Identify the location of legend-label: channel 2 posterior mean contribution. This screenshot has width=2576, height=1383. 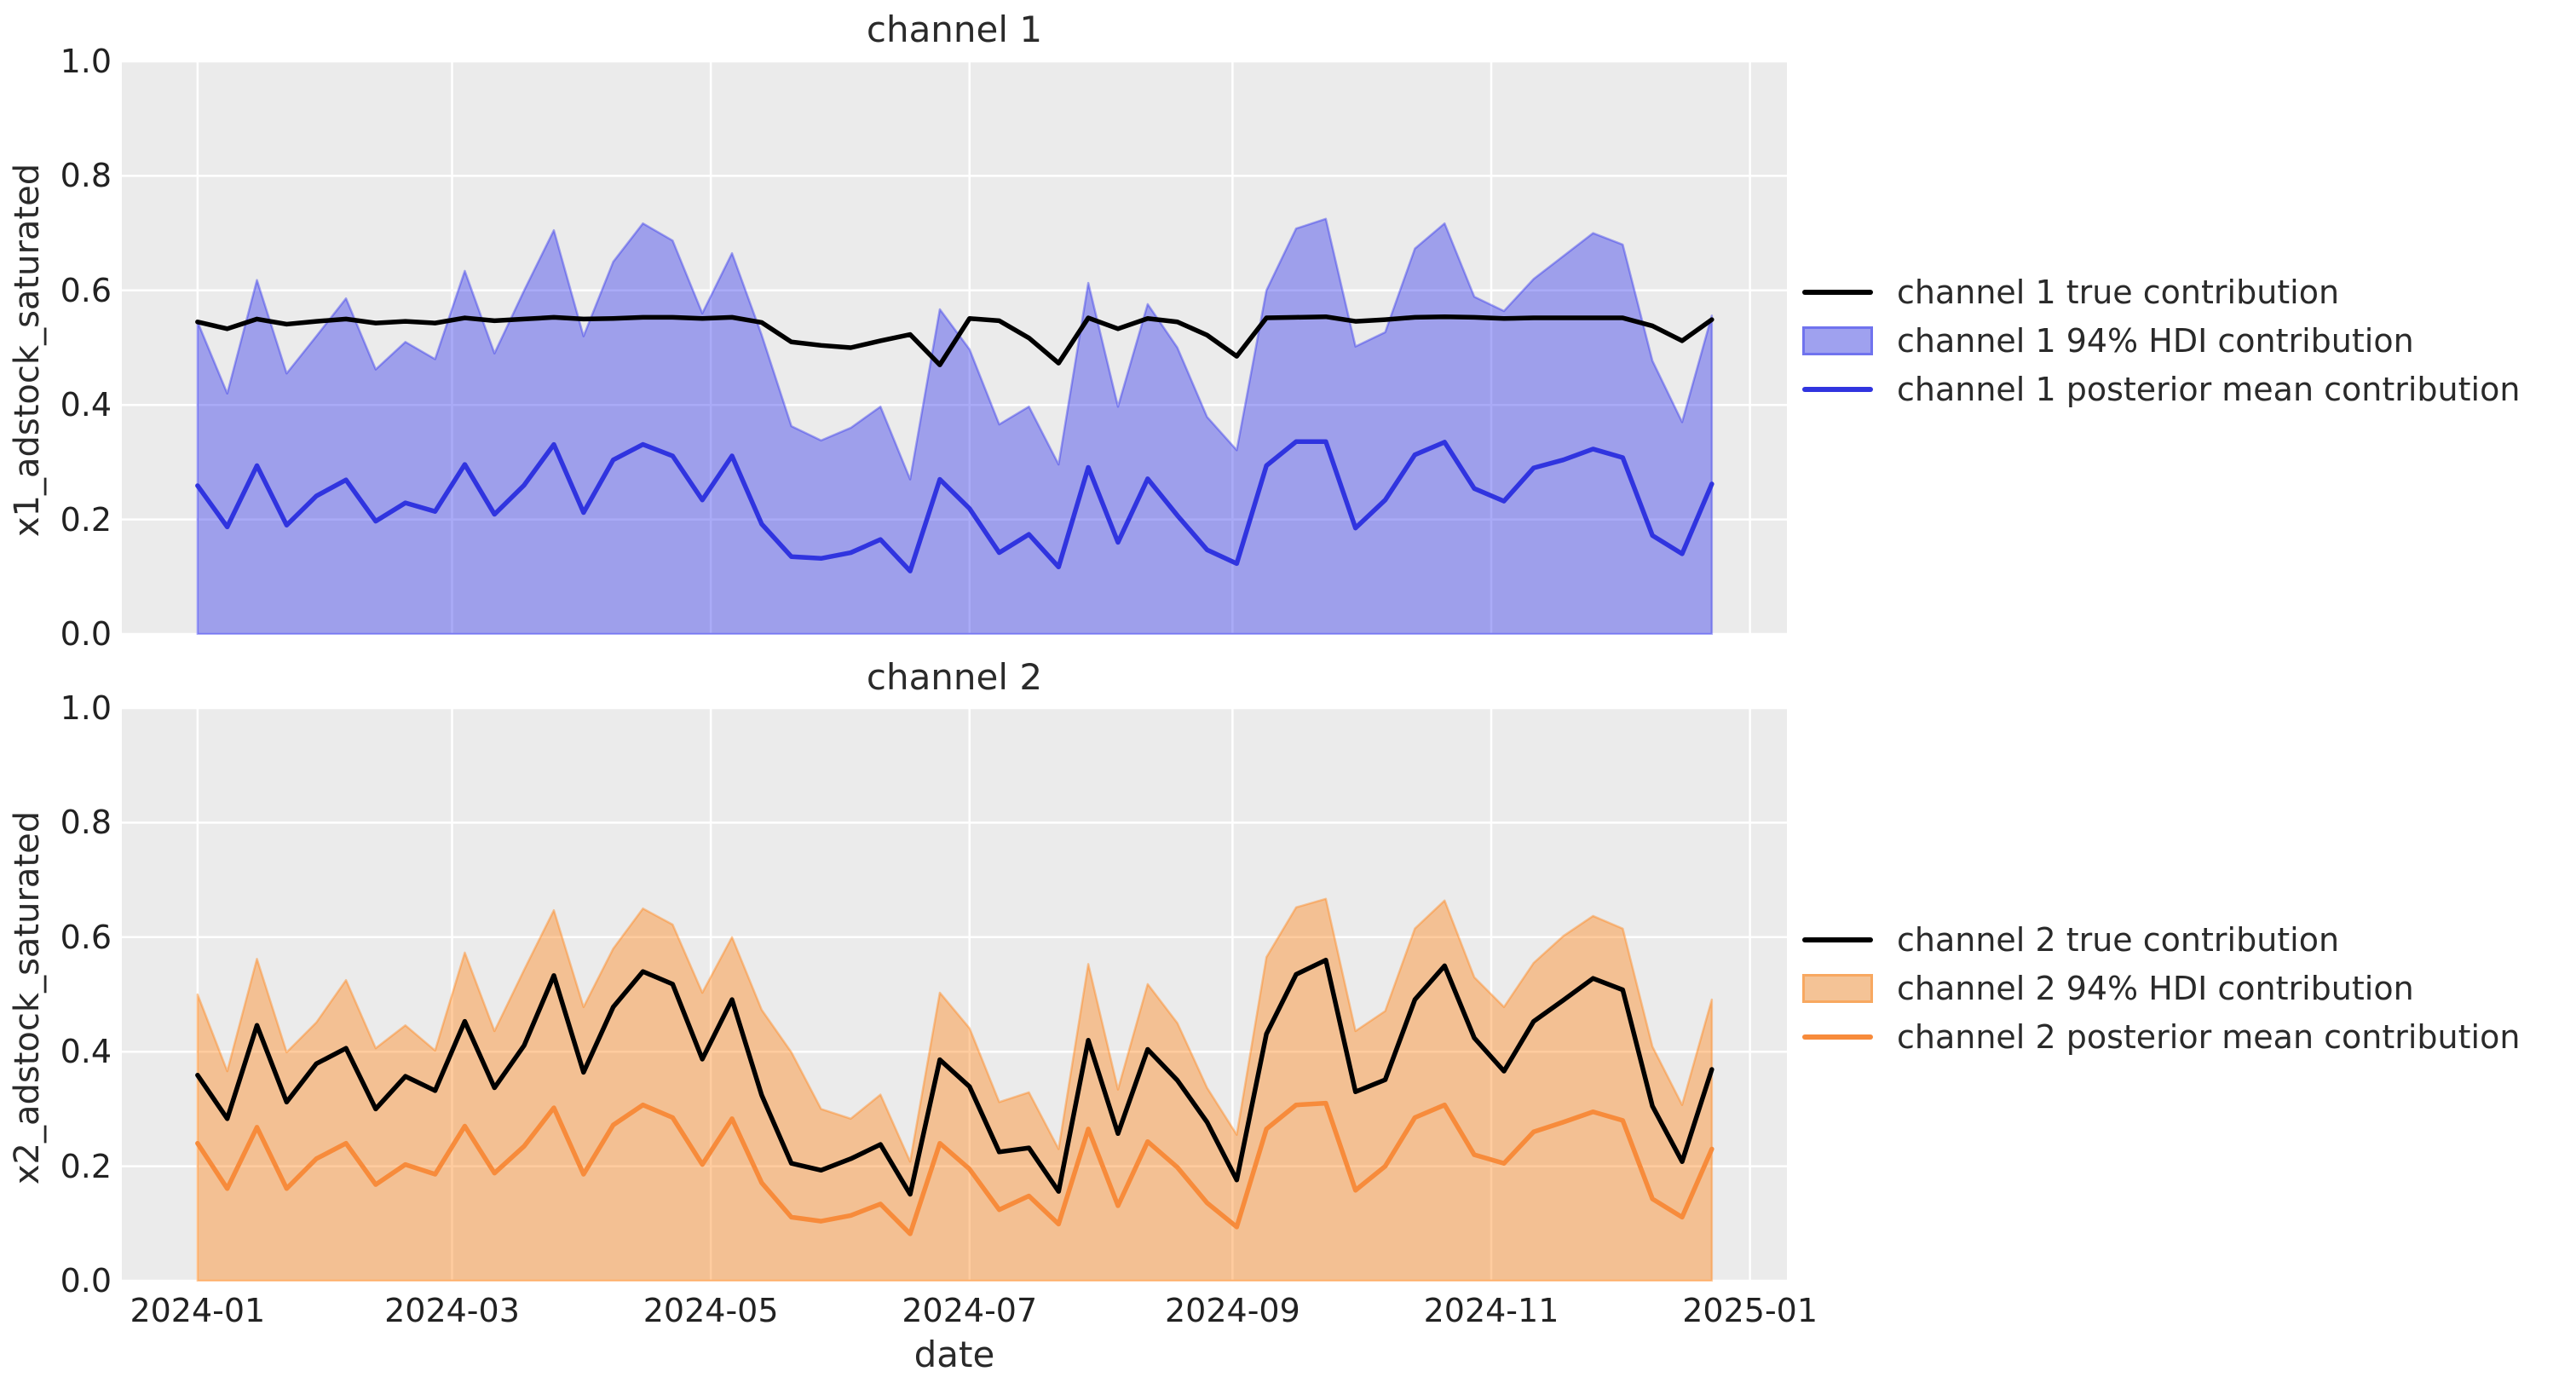
(2209, 1037).